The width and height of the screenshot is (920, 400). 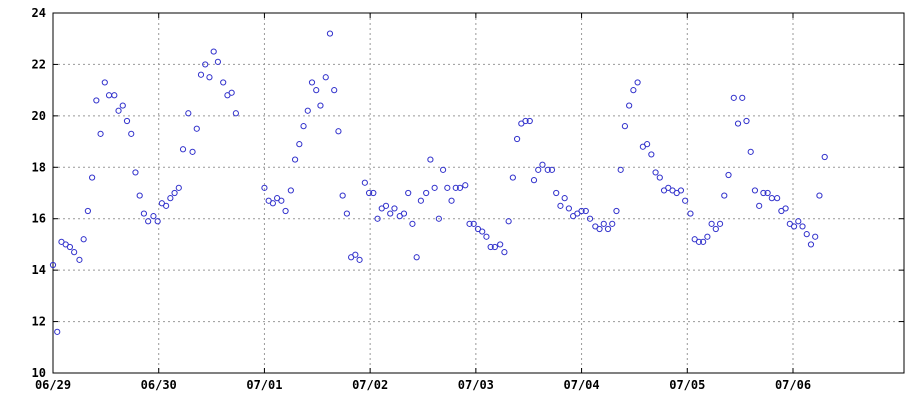 I want to click on y-tick-label: 20, so click(x=39, y=116).